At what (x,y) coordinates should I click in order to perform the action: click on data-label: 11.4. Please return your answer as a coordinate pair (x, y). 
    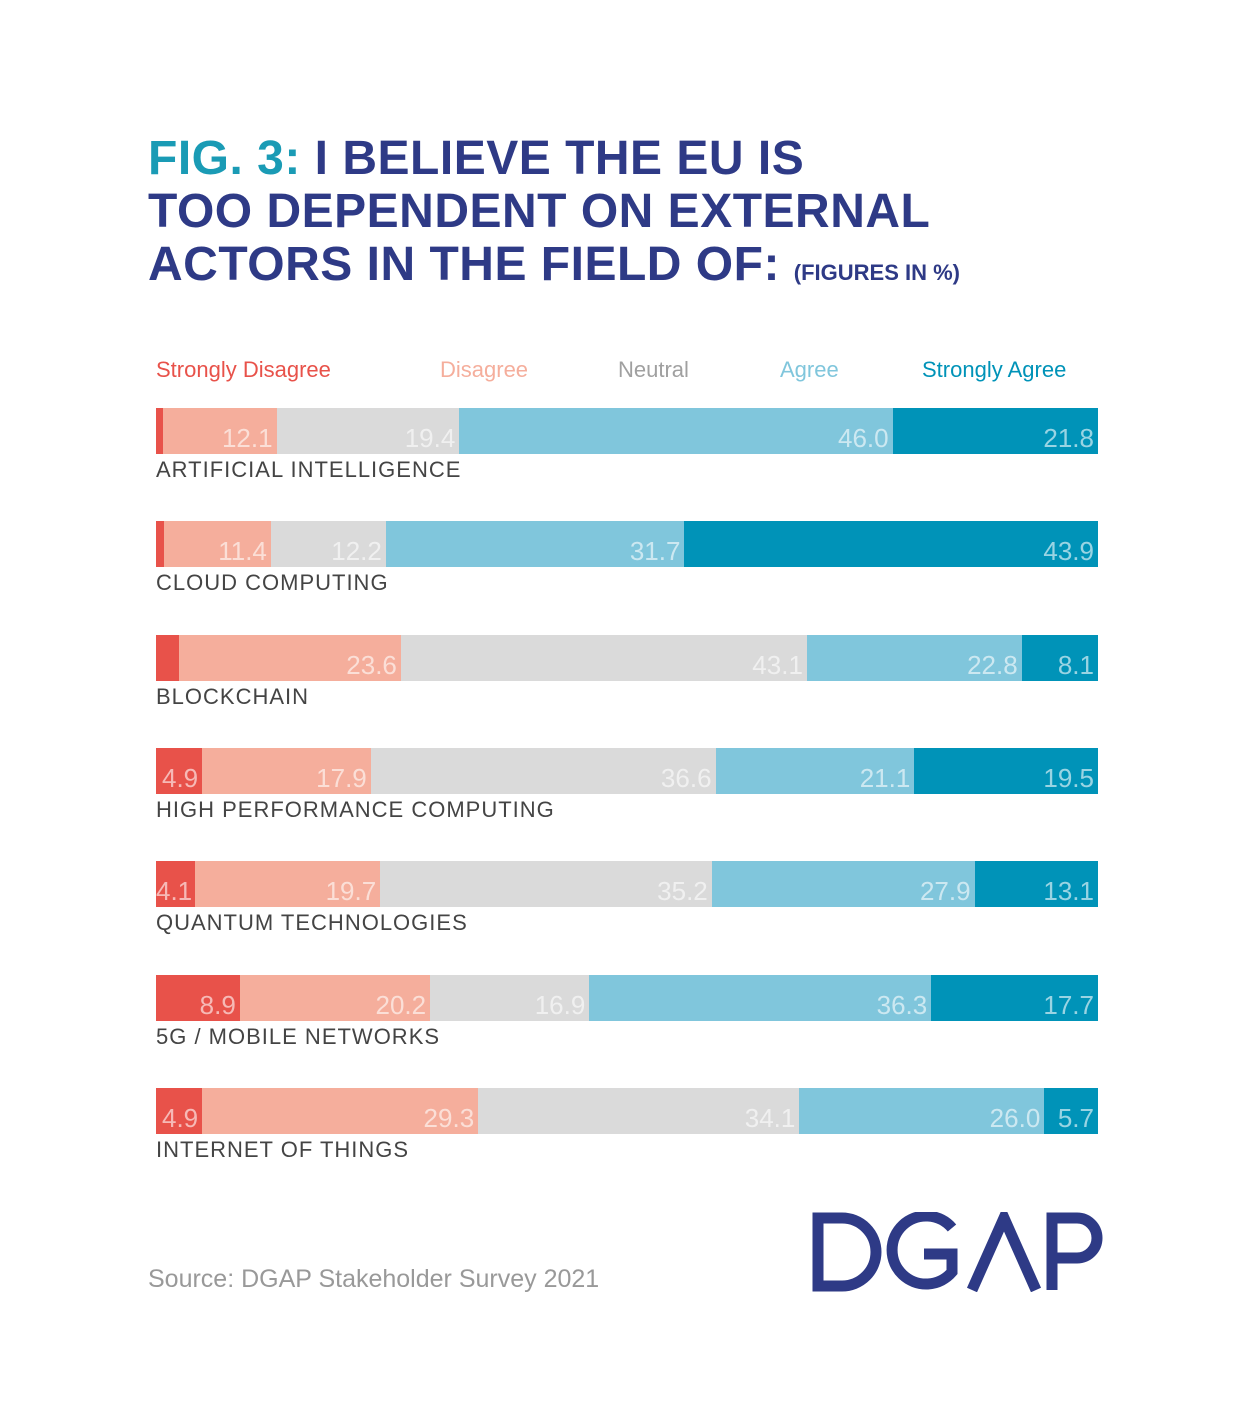
    Looking at the image, I should click on (242, 551).